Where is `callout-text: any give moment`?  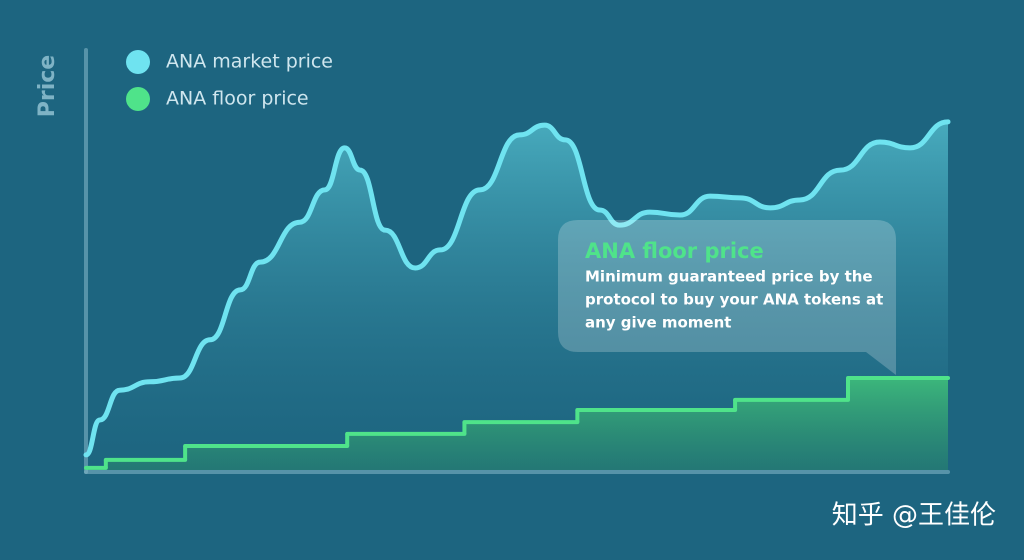
callout-text: any give moment is located at coordinates (658, 323).